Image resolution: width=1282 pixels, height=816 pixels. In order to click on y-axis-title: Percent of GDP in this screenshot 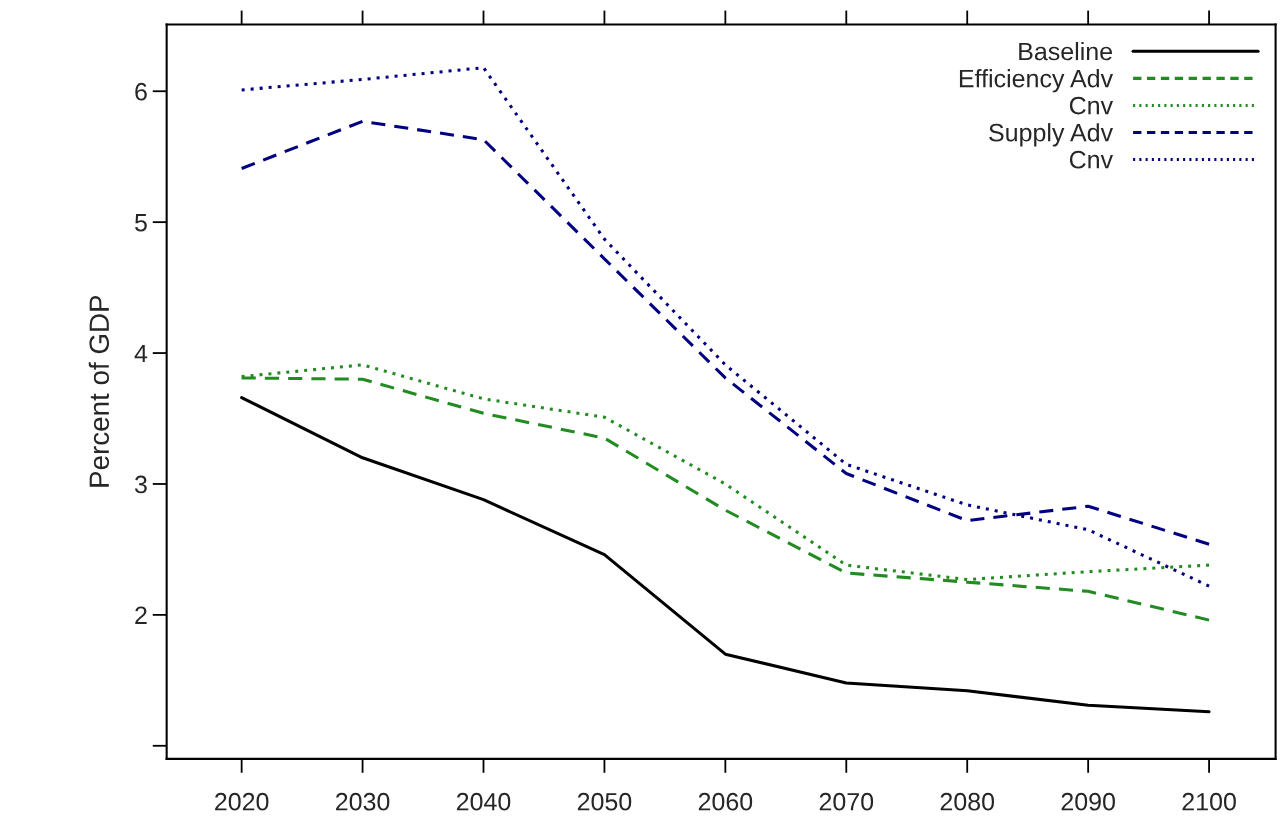, I will do `click(99, 391)`.